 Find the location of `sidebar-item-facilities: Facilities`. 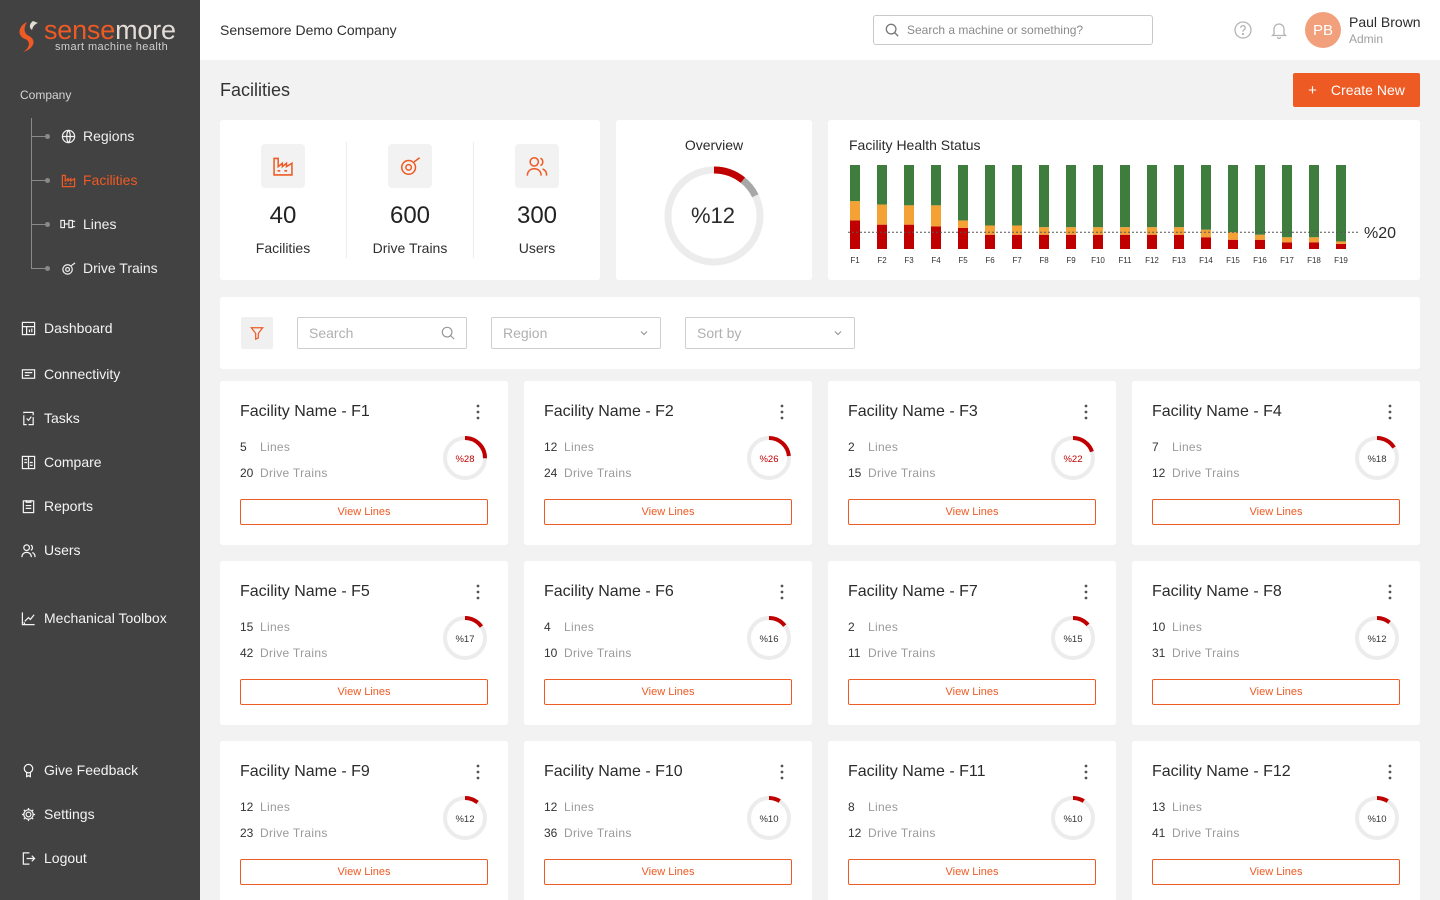

sidebar-item-facilities: Facilities is located at coordinates (84, 180).